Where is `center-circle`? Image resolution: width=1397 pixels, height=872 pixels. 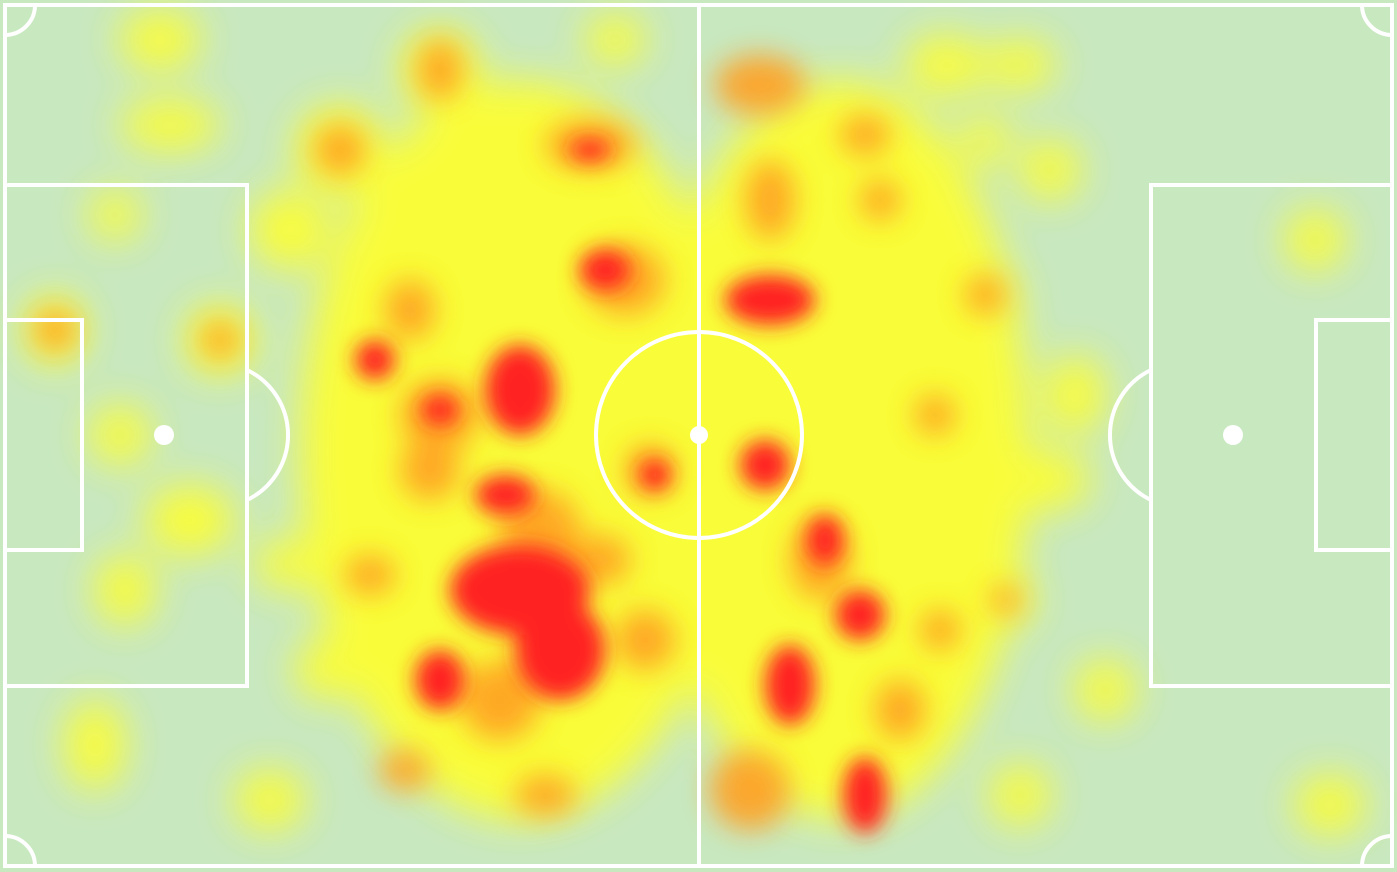
center-circle is located at coordinates (699, 435).